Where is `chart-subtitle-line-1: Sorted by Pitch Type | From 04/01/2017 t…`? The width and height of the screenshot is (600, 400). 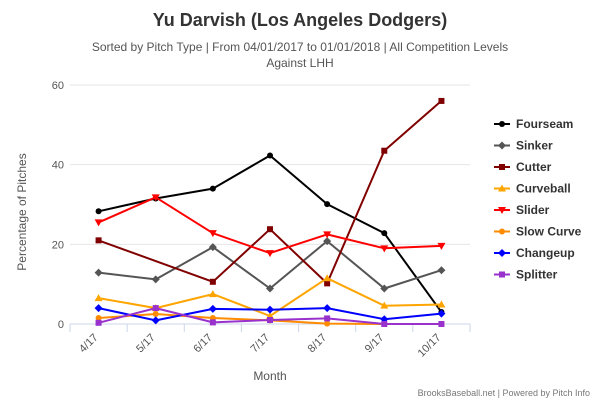 chart-subtitle-line-1: Sorted by Pitch Type | From 04/01/2017 t… is located at coordinates (300, 47).